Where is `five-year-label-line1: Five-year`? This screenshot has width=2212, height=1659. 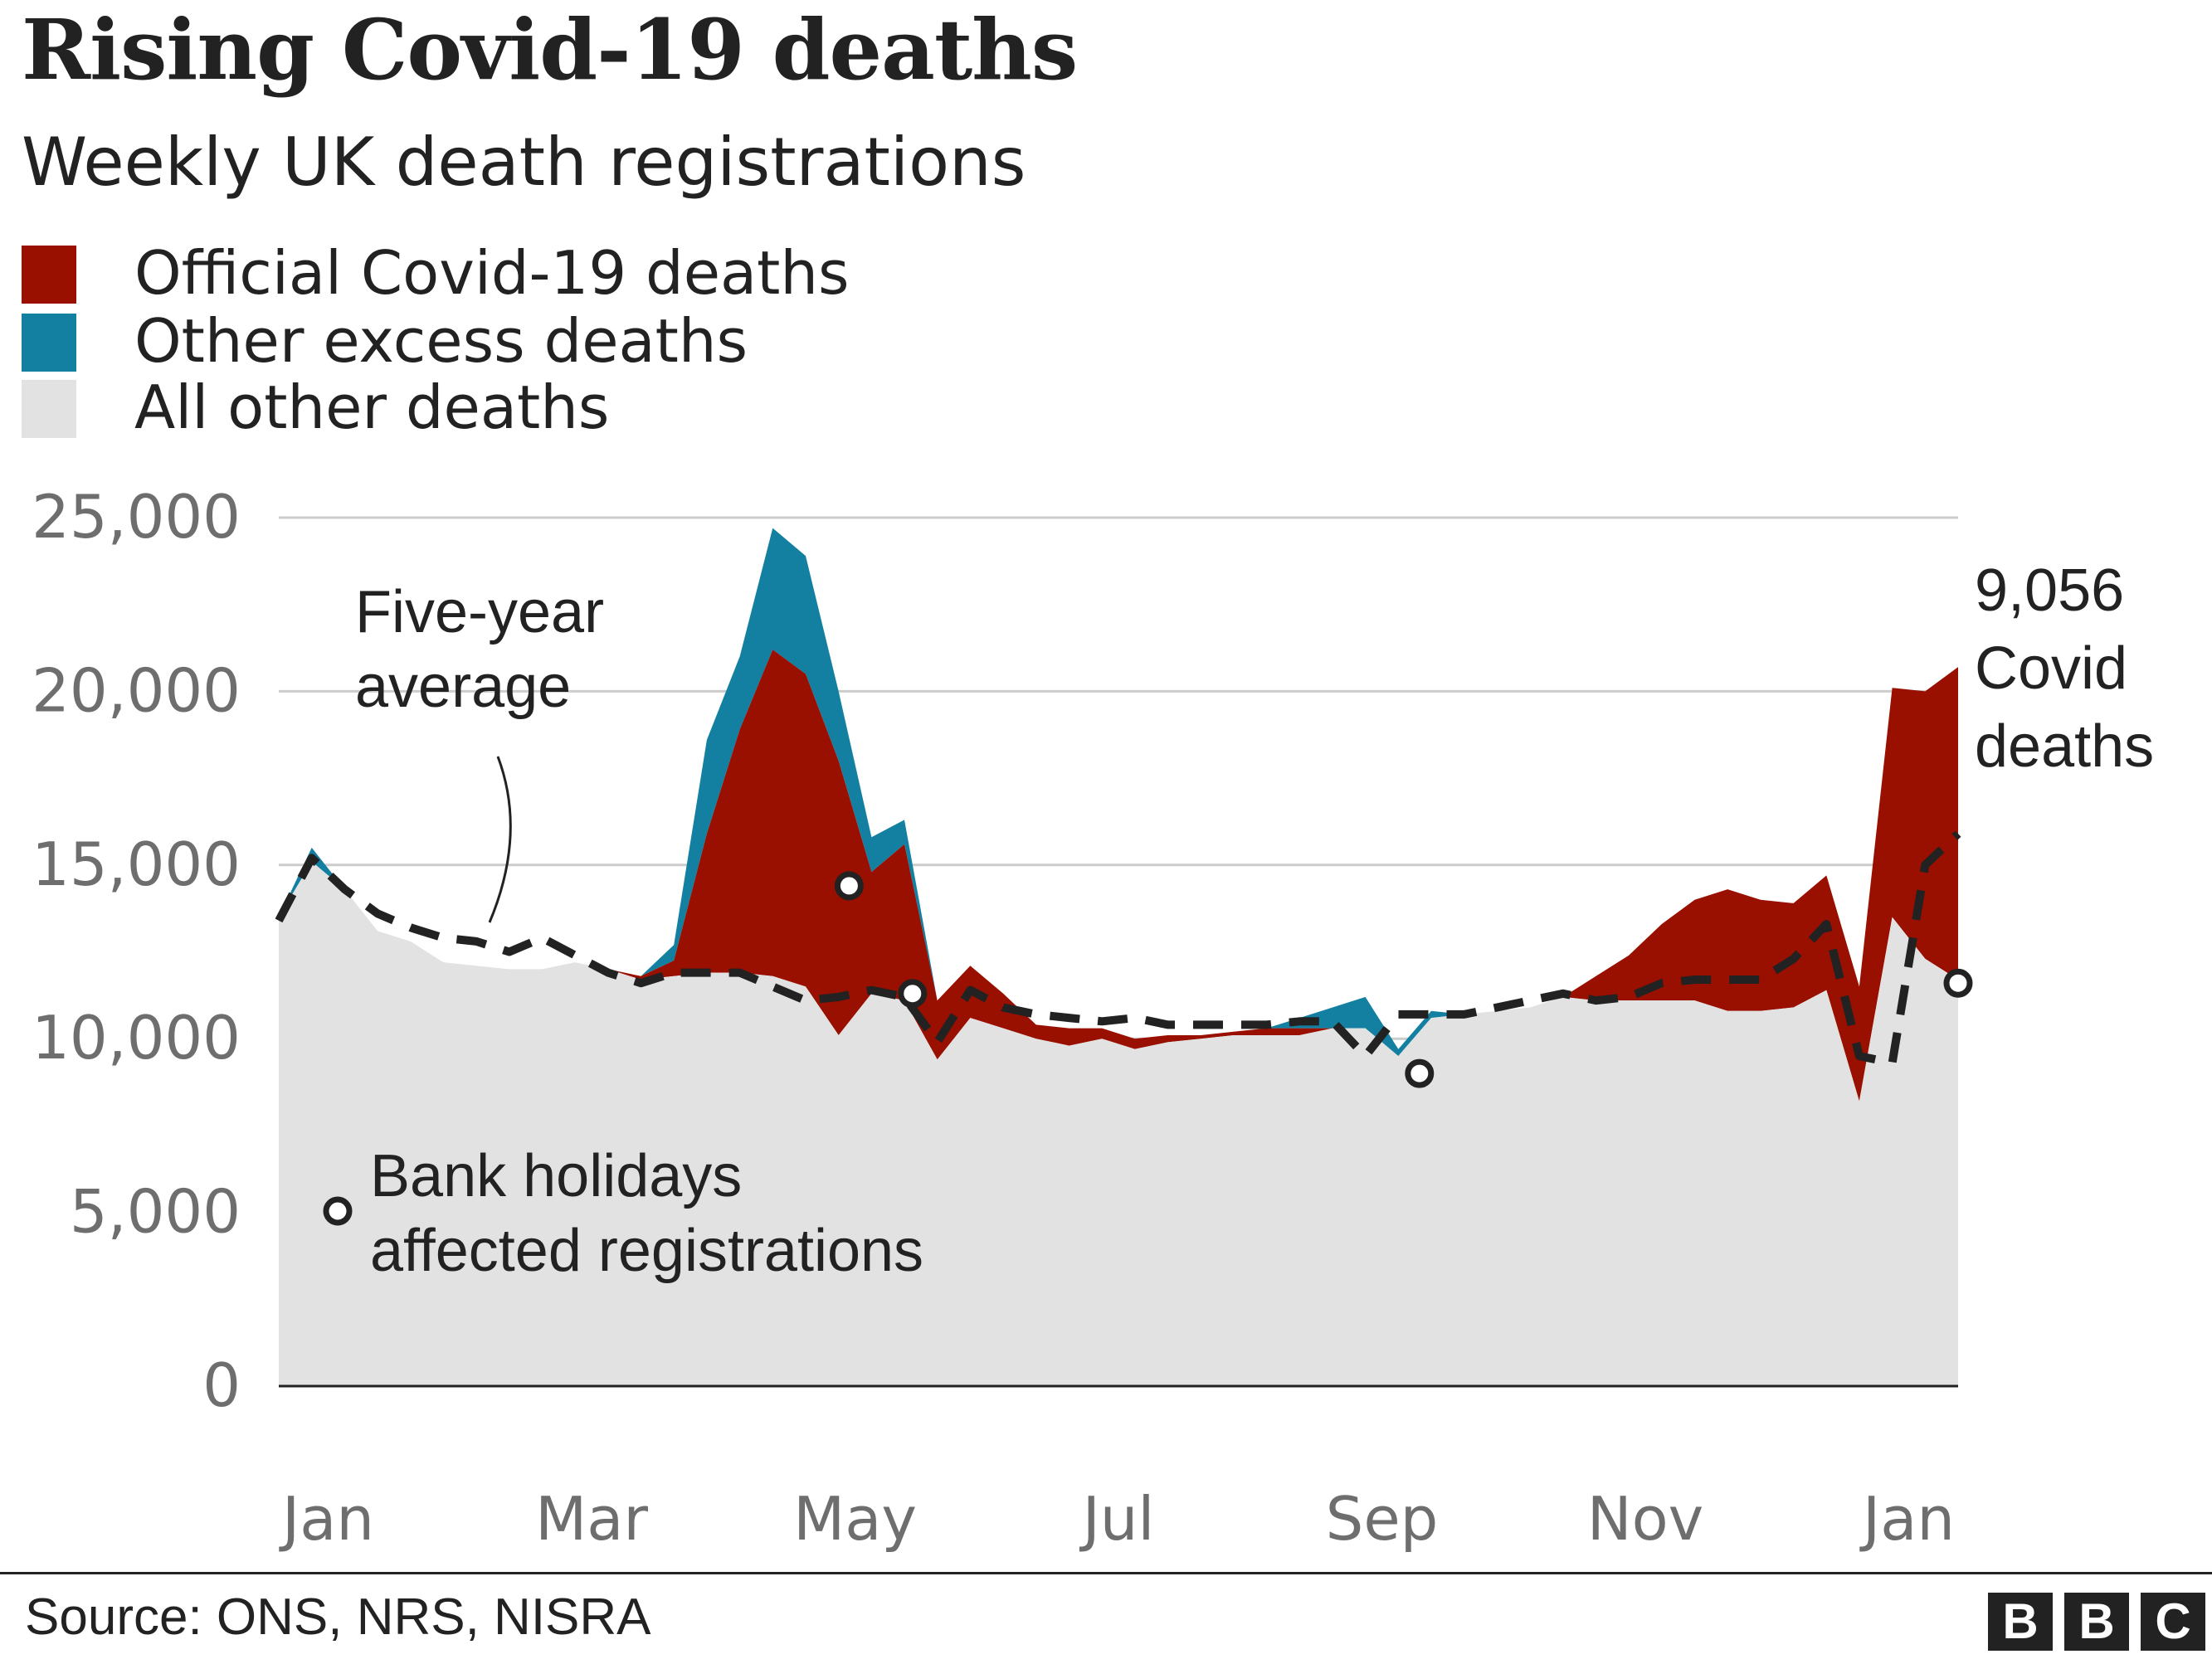
five-year-label-line1: Five-year is located at coordinates (479, 612).